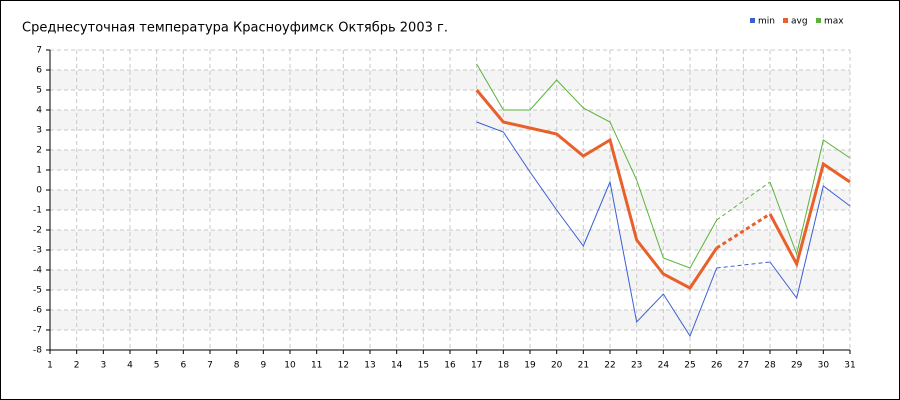  I want to click on y-tick-label: -6, so click(37, 311).